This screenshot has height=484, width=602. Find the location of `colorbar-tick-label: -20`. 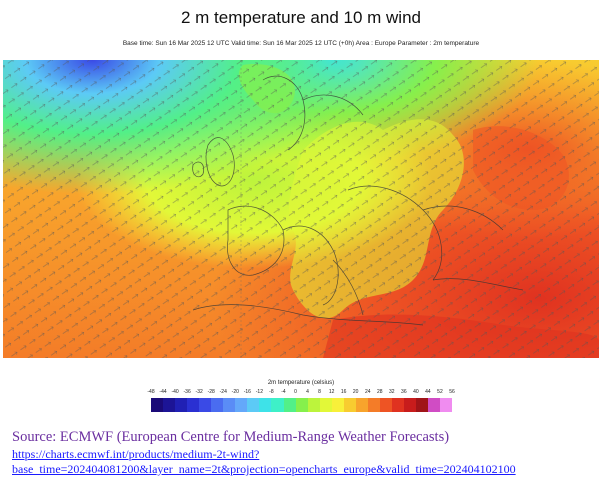

colorbar-tick-label: -20 is located at coordinates (235, 392).